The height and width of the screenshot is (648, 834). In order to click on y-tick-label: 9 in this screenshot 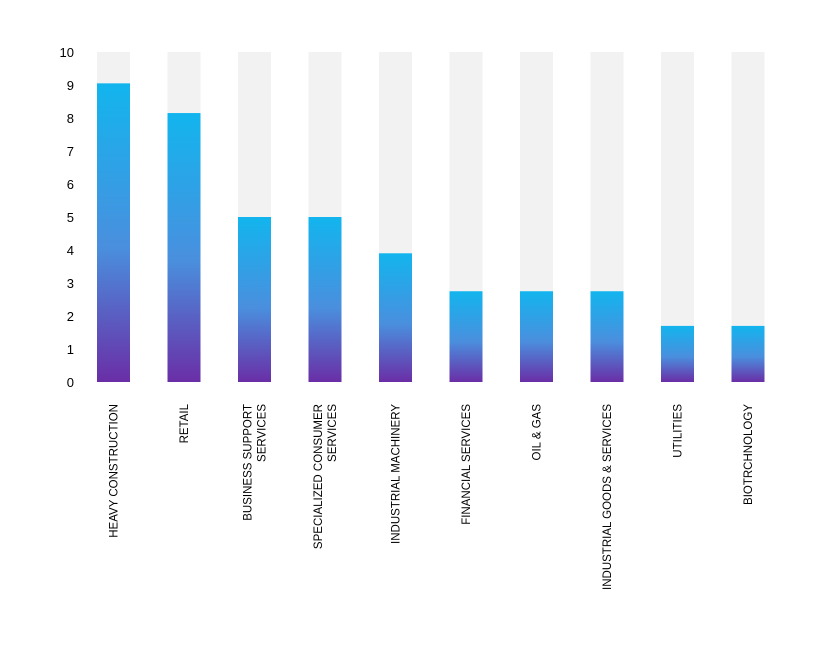, I will do `click(70, 85)`.